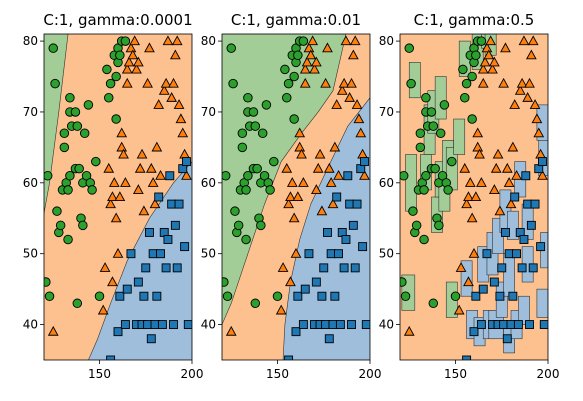 The image size is (583, 401). Describe the element at coordinates (117, 20) in the screenshot. I see `subplot-title: C:1, gamma:0.0001` at that location.